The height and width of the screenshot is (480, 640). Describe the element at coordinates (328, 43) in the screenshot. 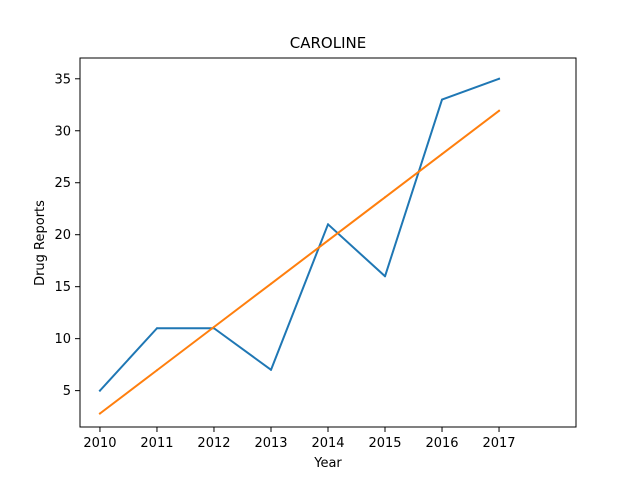

I see `chart-title: CAROLINE` at that location.